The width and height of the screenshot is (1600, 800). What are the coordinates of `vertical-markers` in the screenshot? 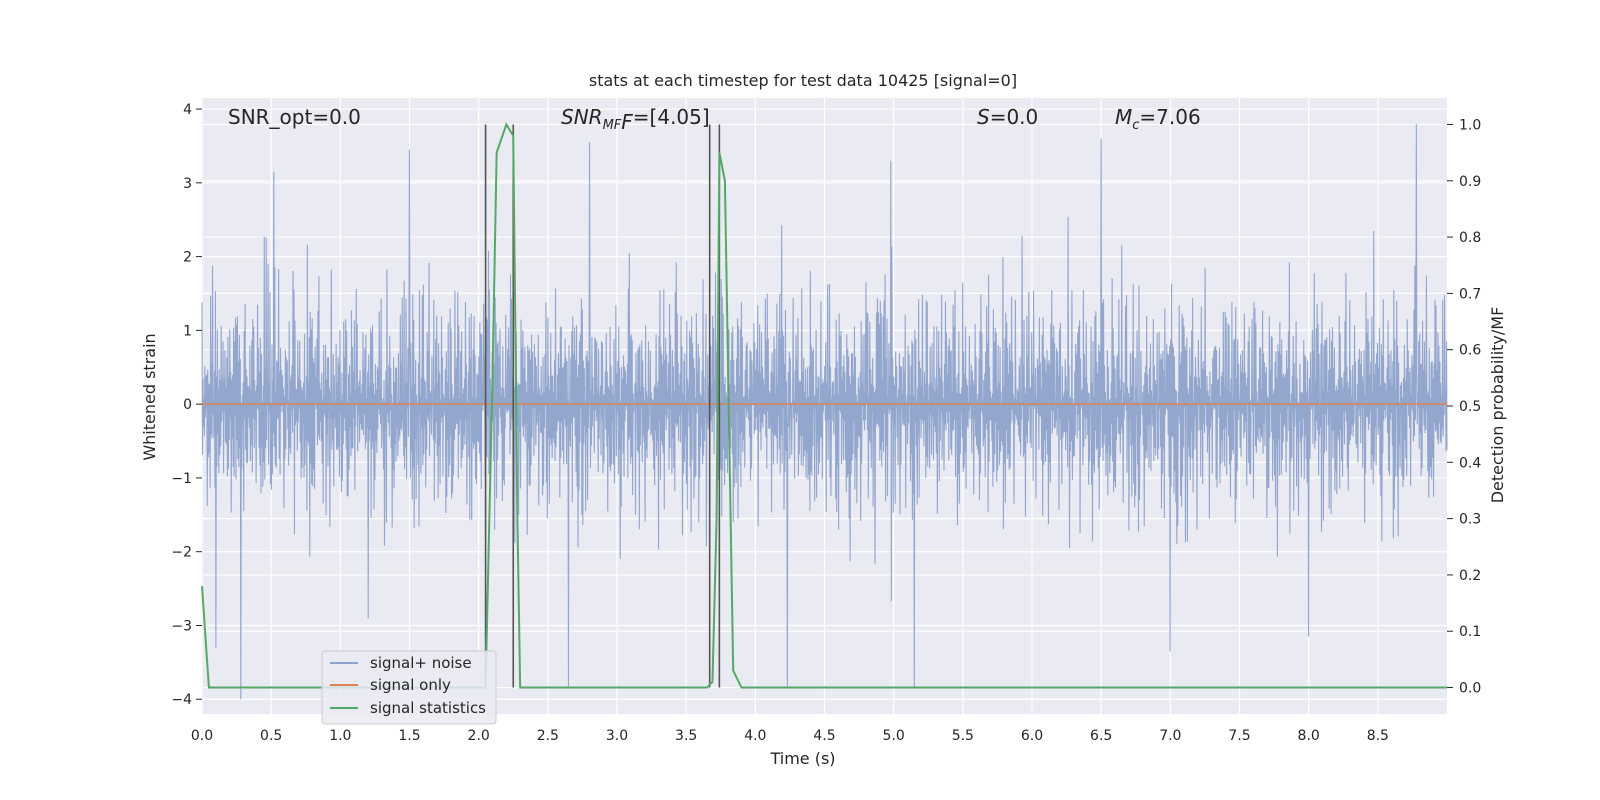 It's located at (602, 406).